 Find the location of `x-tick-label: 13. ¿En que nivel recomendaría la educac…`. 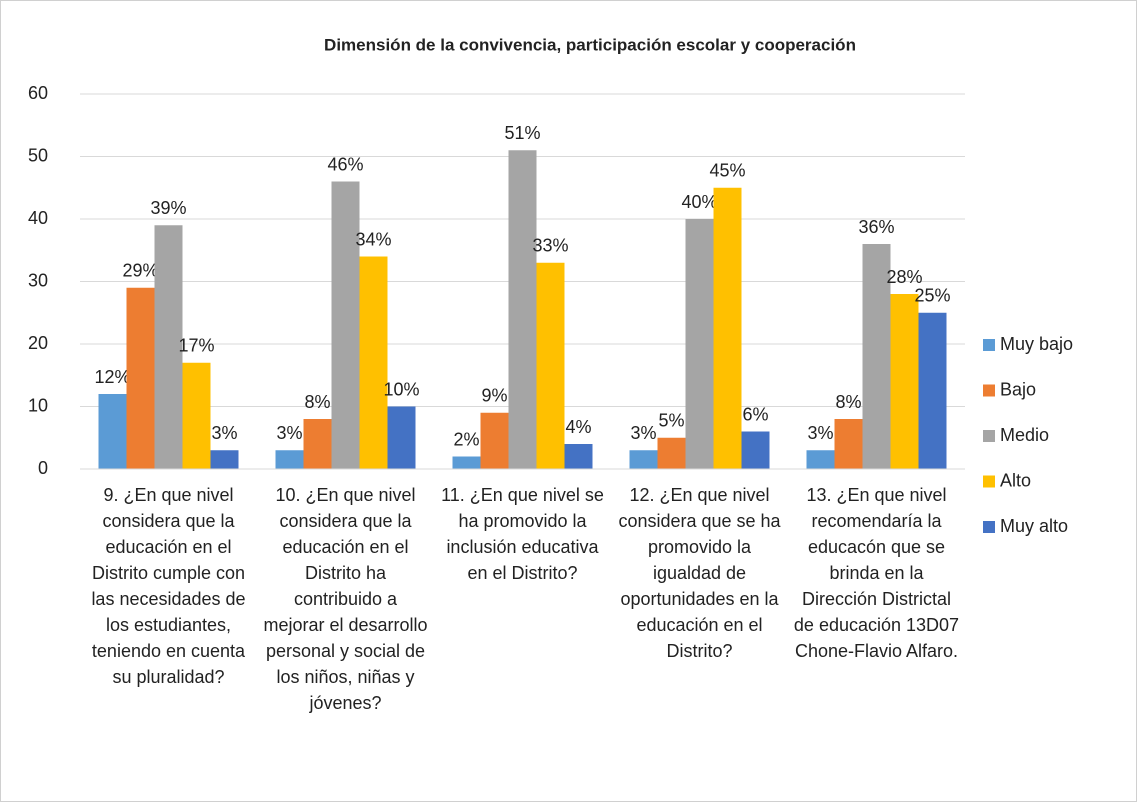

x-tick-label: 13. ¿En que nivel recomendaría la educac… is located at coordinates (876, 573).